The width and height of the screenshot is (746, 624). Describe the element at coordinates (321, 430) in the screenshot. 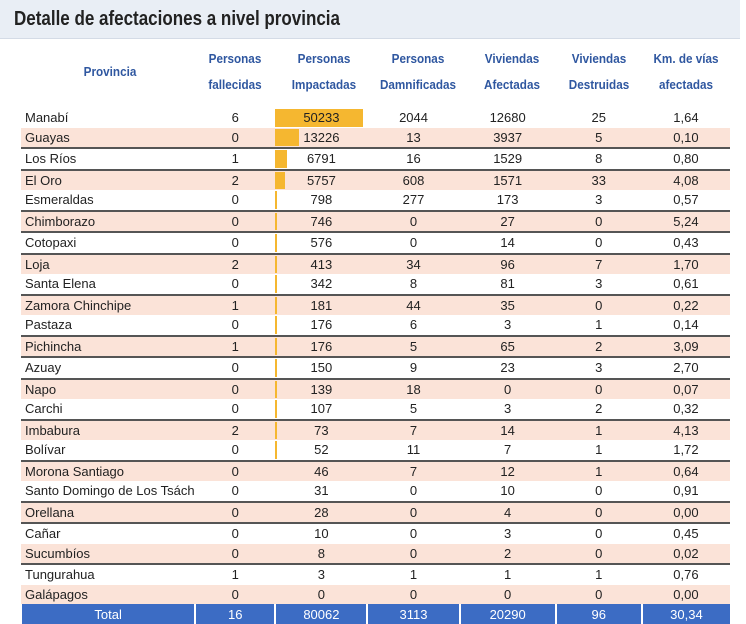

I see `impacted-value: 73` at that location.